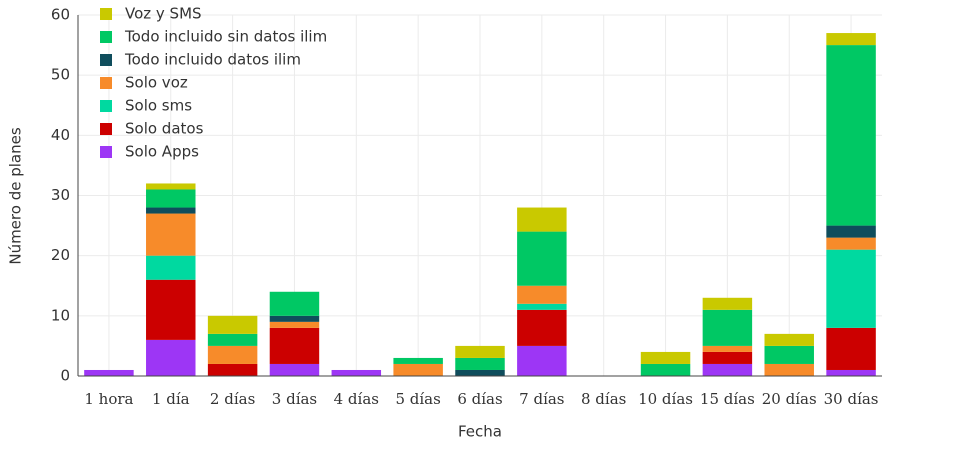  Describe the element at coordinates (16, 195) in the screenshot. I see `y-axis-label: Número de planes` at that location.